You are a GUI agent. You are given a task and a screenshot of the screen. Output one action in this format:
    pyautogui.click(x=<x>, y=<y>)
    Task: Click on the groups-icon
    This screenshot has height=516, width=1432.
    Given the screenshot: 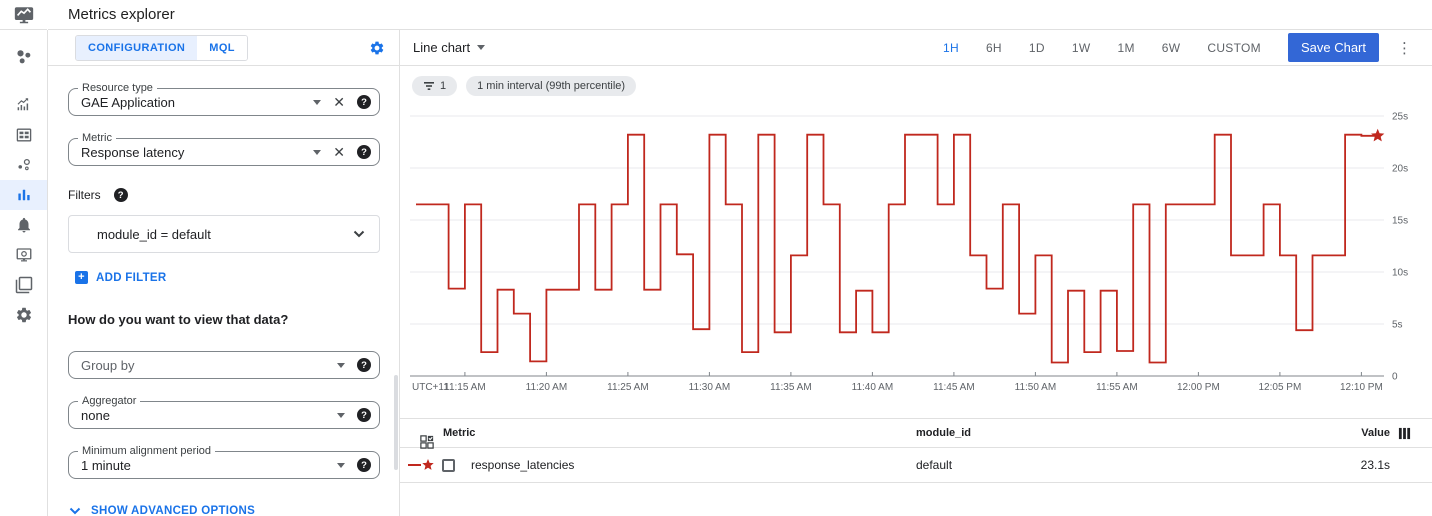 What is the action you would take?
    pyautogui.click(x=23, y=285)
    